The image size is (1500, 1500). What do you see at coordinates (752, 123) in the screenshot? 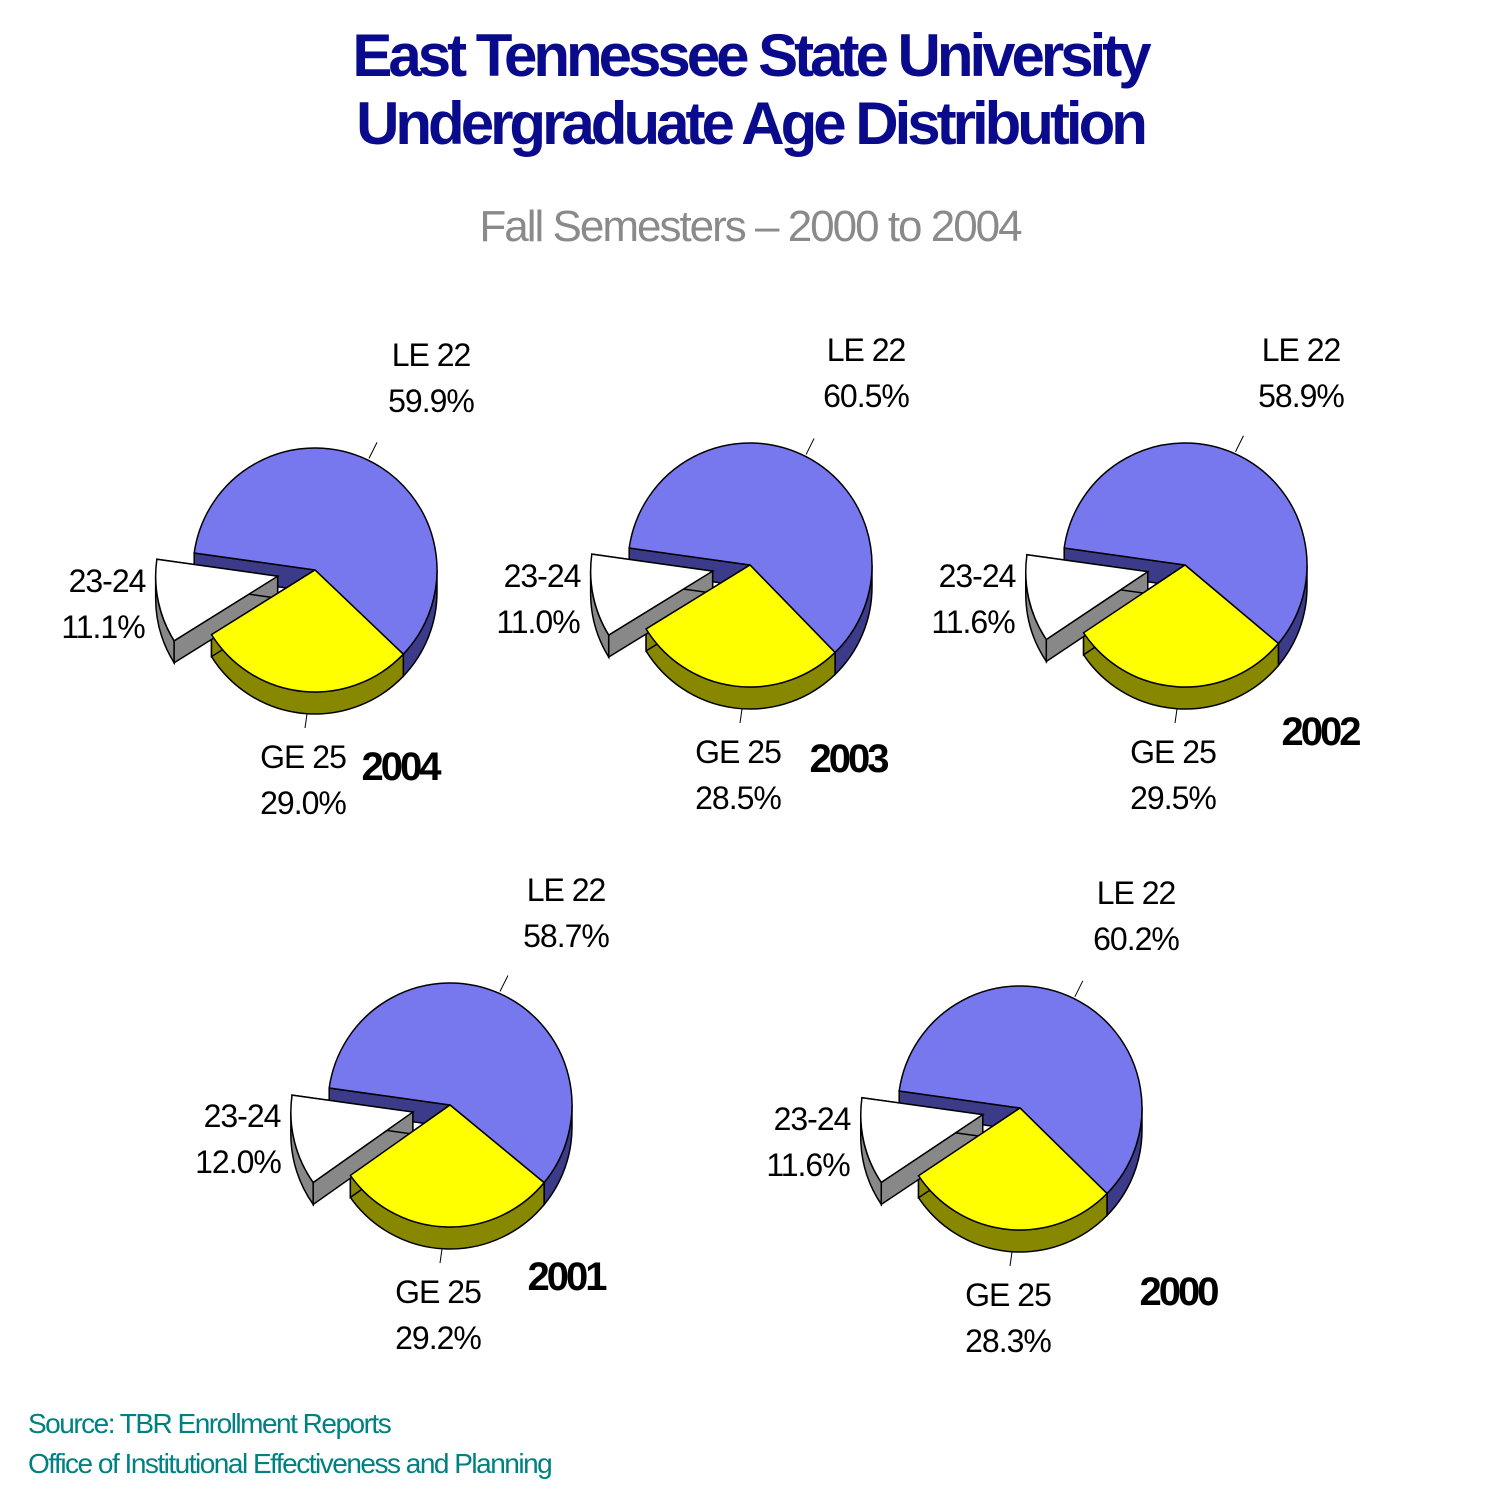
I see `title-line-2: Undergraduate Age Distribution` at bounding box center [752, 123].